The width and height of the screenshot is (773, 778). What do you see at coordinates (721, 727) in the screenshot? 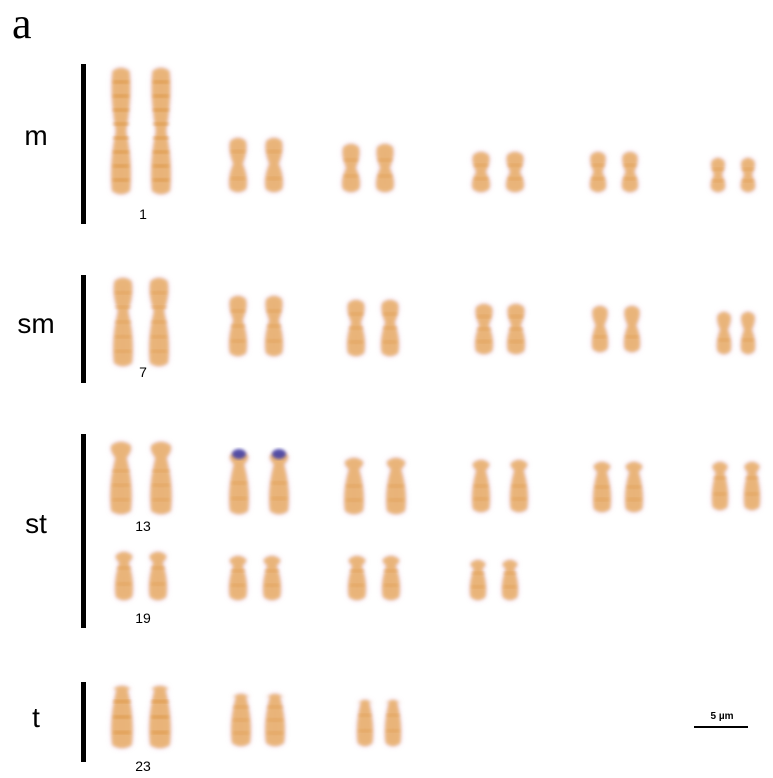
I see `scale-bar-line` at bounding box center [721, 727].